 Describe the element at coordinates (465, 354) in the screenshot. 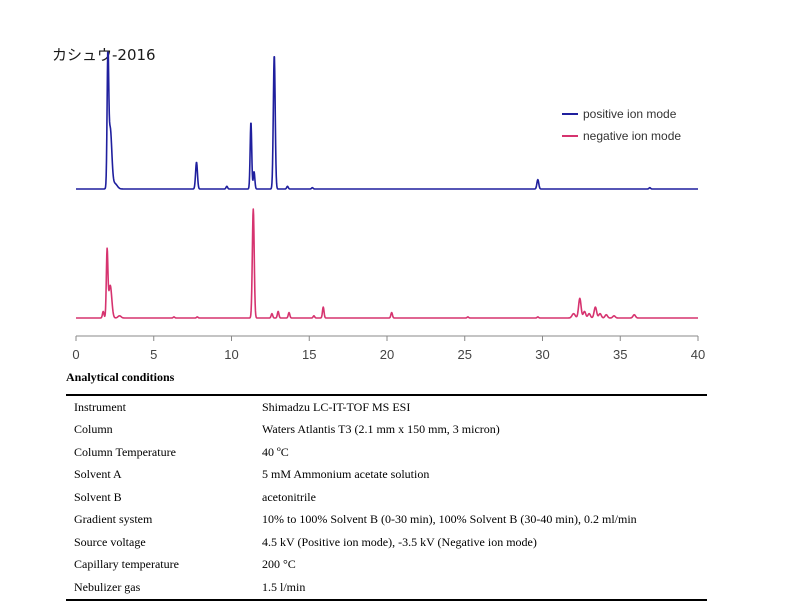

I see `x-tick-label: 25` at that location.